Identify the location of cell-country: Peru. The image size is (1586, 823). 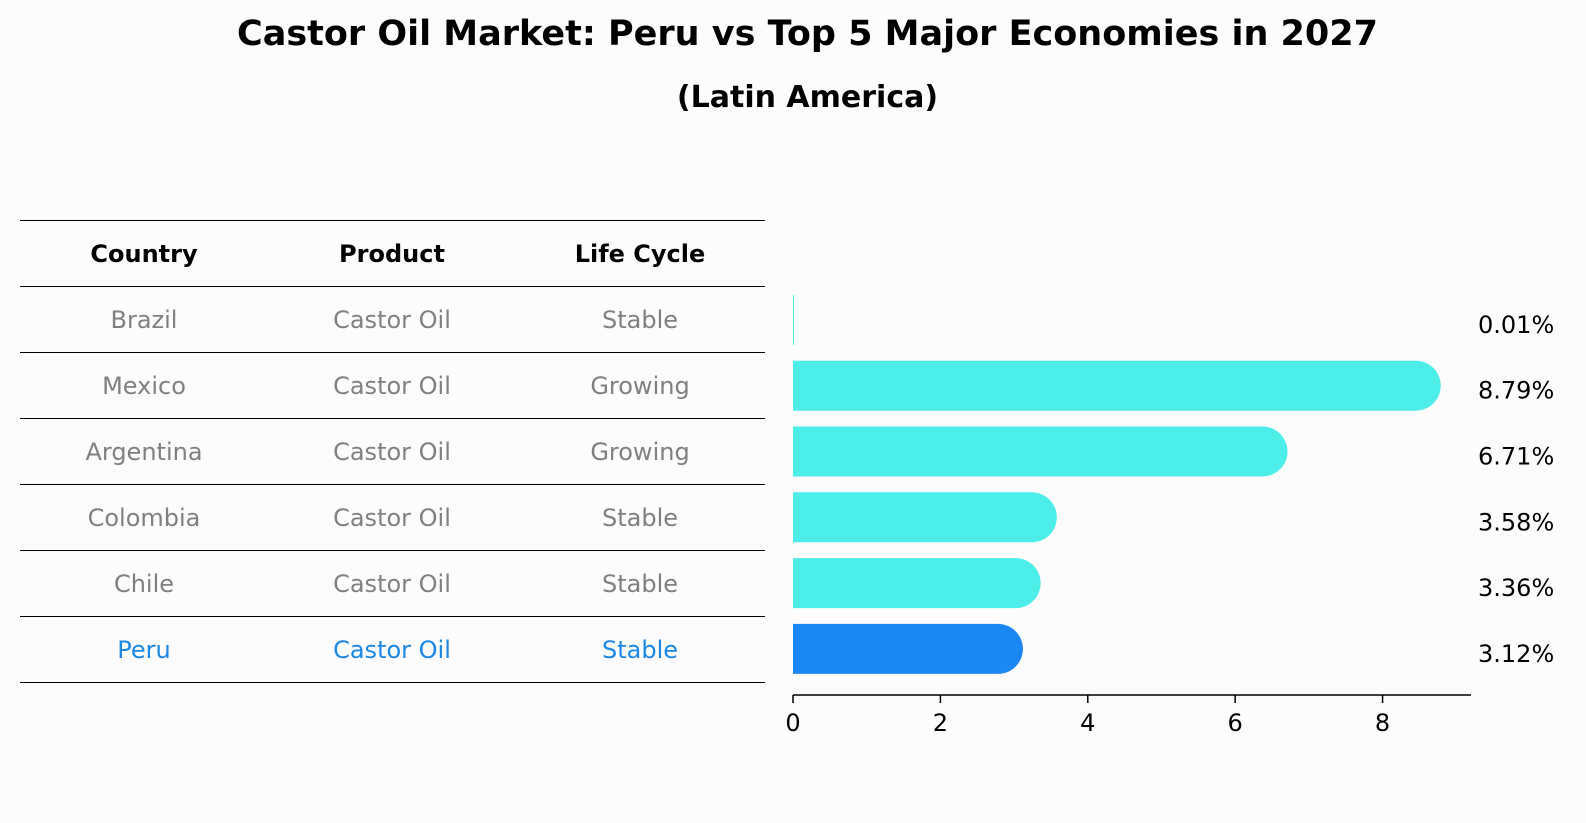
(144, 649).